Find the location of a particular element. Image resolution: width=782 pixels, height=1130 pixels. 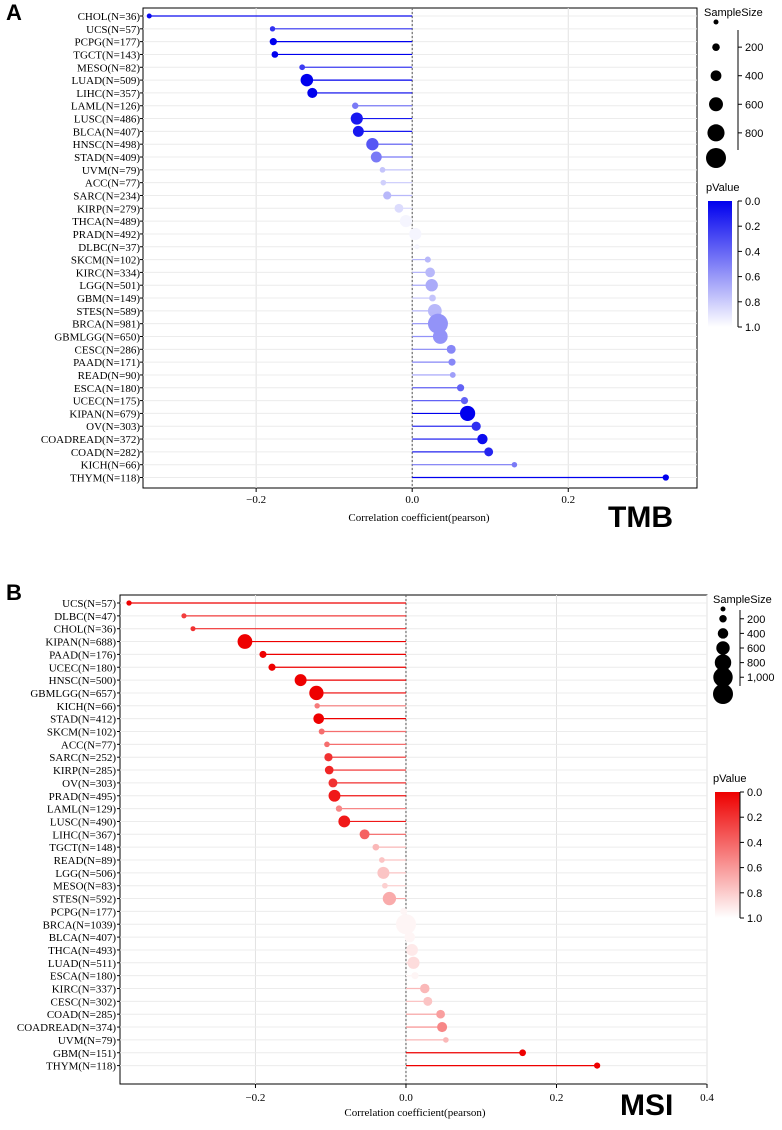

category-label: TGCT(N=148) is located at coordinates (82, 848).